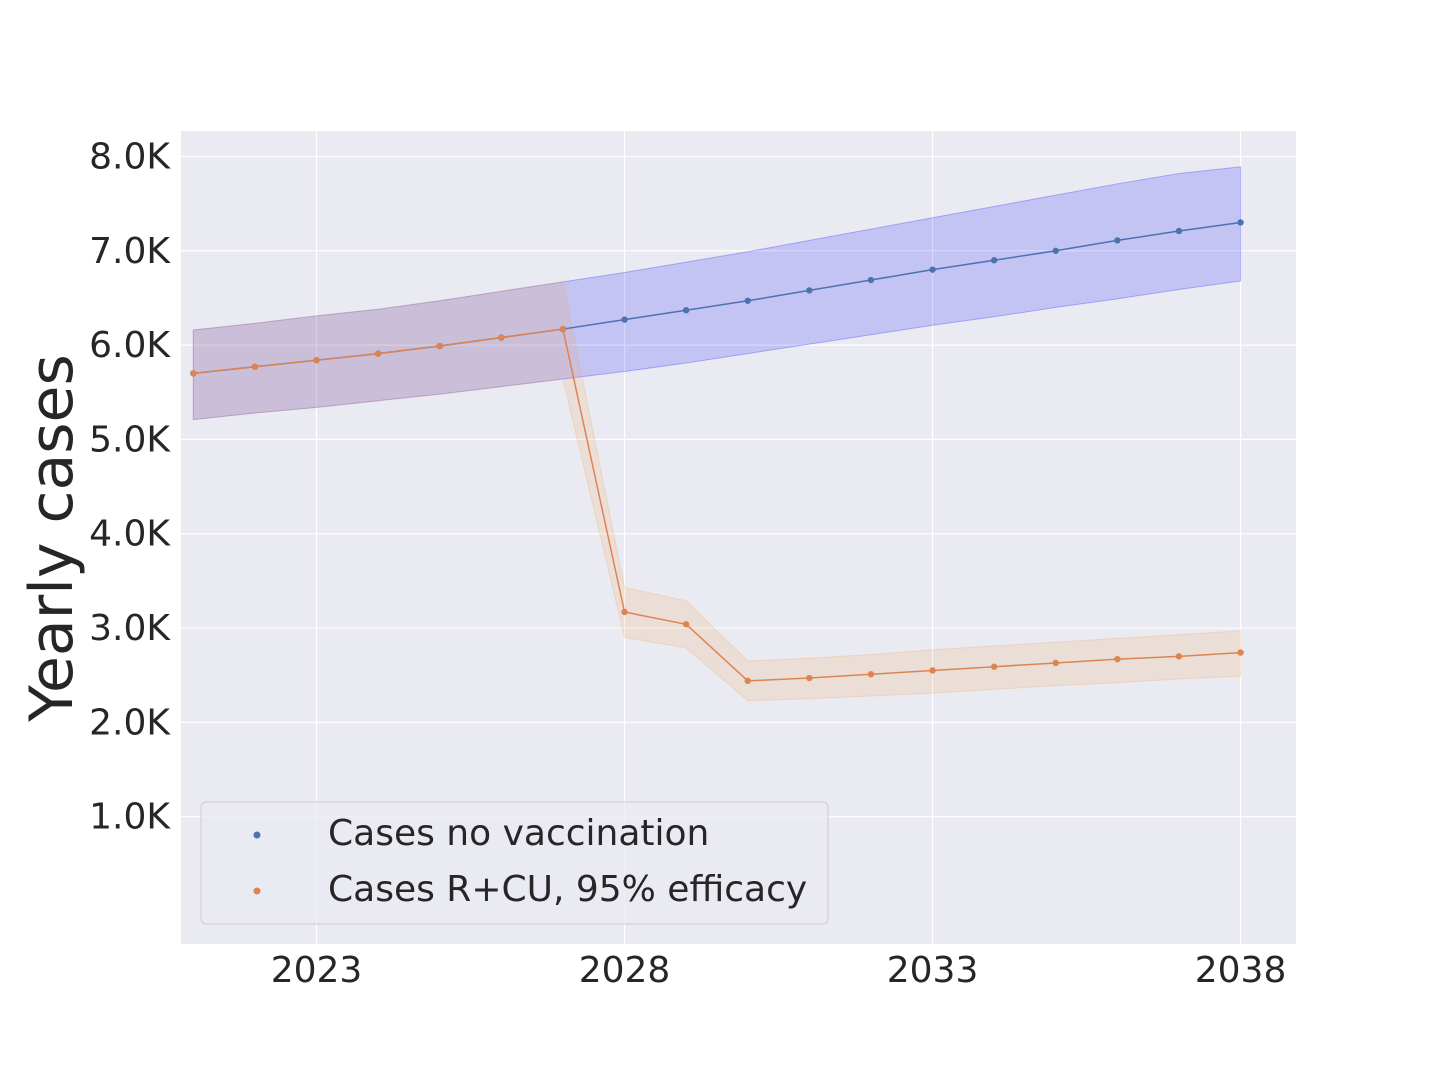 This screenshot has width=1440, height=1080. I want to click on y-tick-label-1.0K: 1.0K, so click(130, 817).